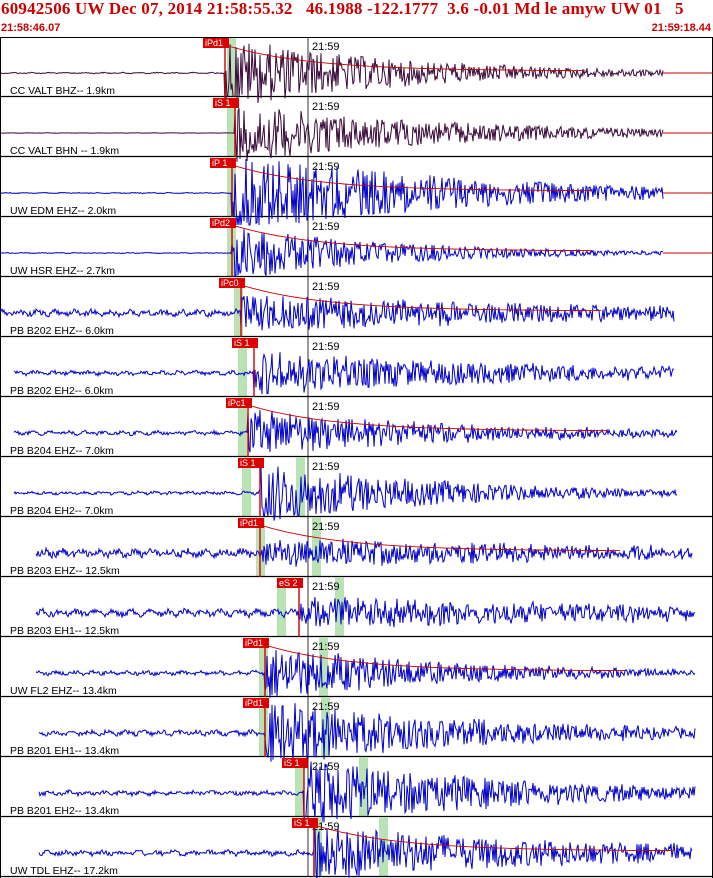 Image resolution: width=713 pixels, height=878 pixels. Describe the element at coordinates (62, 451) in the screenshot. I see `station-label: PB B204 EHZ-- 7.0km` at that location.